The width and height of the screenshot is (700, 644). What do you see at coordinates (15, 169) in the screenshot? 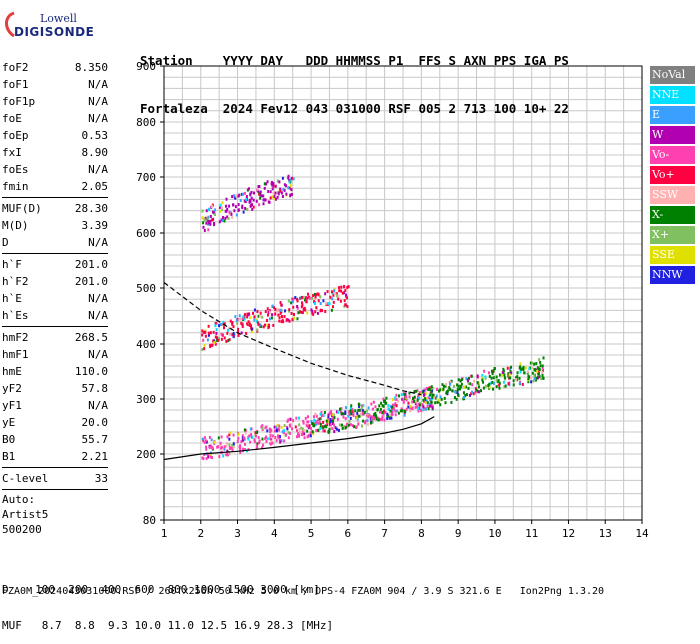
I see `param-label: foEs` at bounding box center [15, 169].